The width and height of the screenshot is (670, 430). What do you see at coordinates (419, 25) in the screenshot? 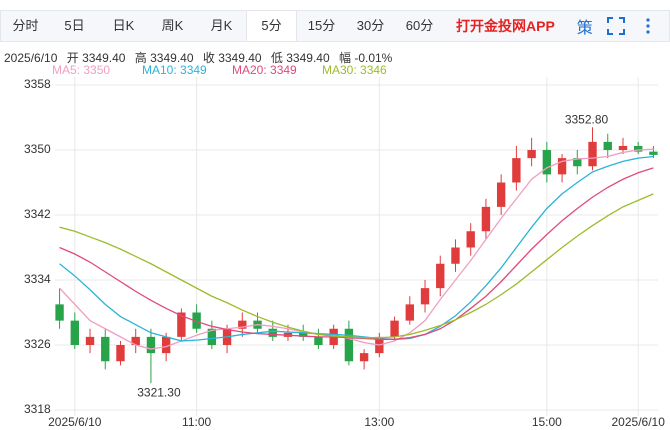
I see `tab: 60分` at bounding box center [419, 25].